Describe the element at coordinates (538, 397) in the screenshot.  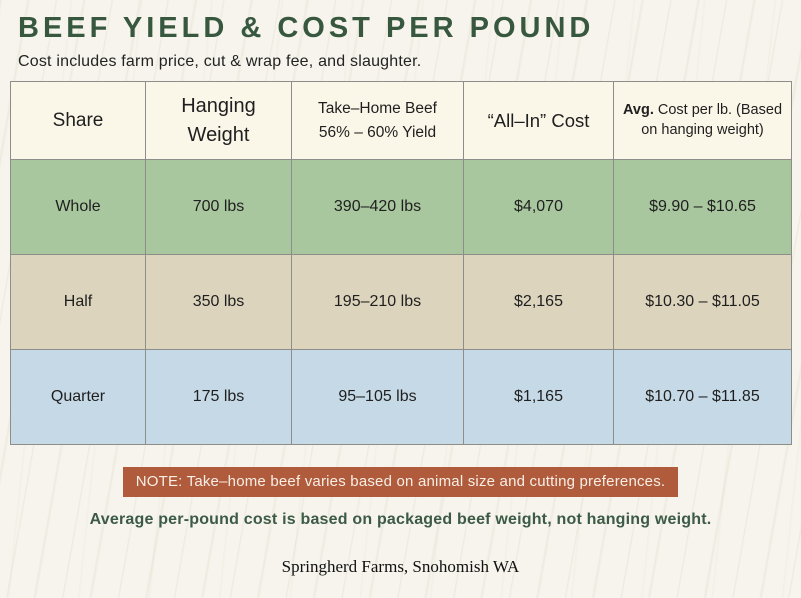
I see `cell-quarter-all-in-cost: $1,165` at that location.